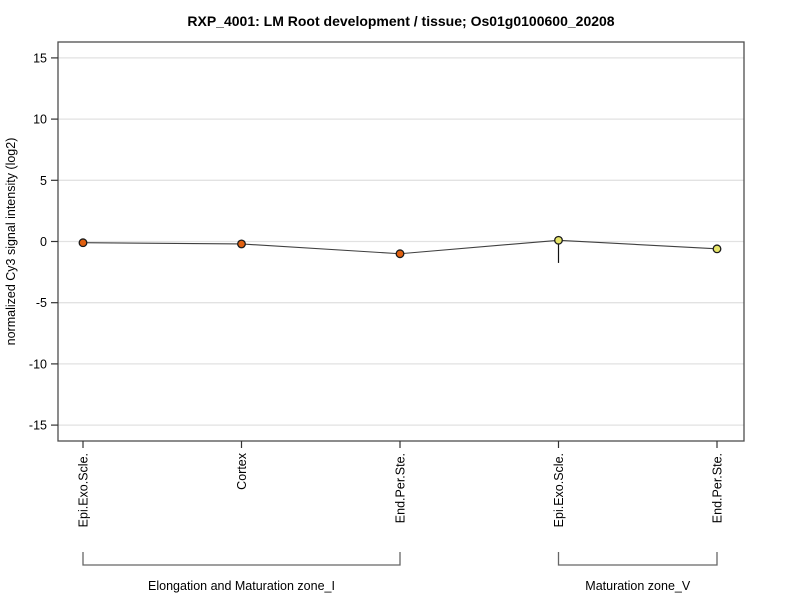 This screenshot has height=600, width=800. I want to click on y-tick-label: 5, so click(43, 181).